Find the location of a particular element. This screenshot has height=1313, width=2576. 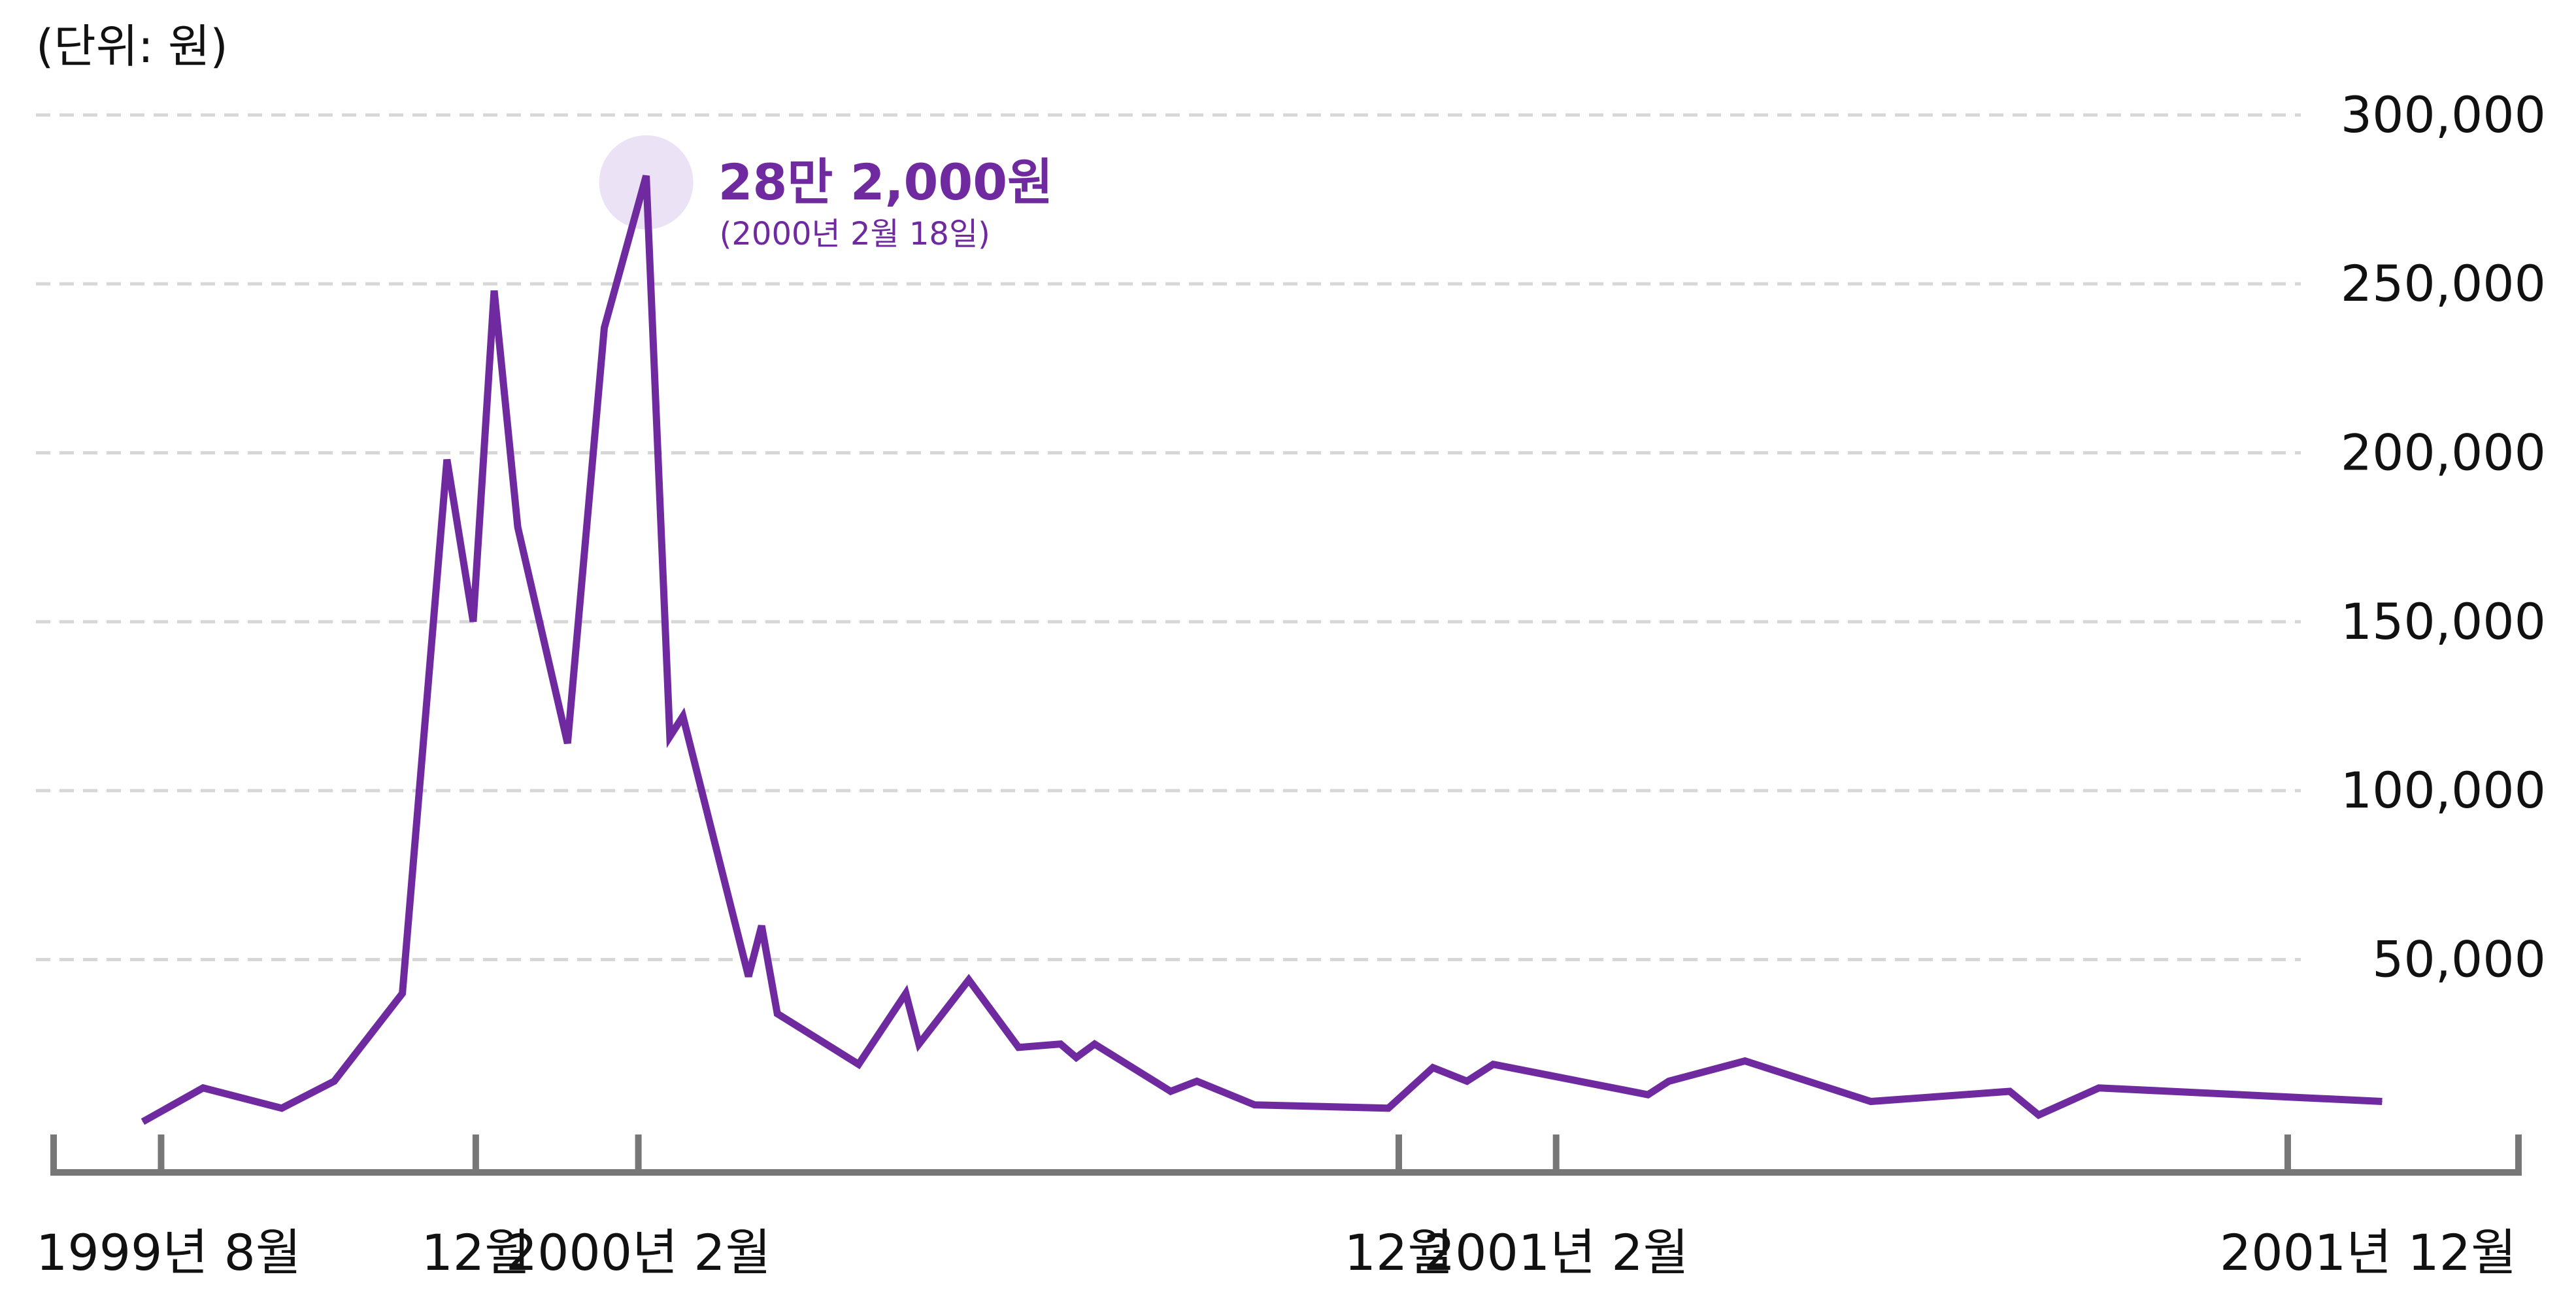

peak-date-label: (2000년 2월 18일) is located at coordinates (855, 234).